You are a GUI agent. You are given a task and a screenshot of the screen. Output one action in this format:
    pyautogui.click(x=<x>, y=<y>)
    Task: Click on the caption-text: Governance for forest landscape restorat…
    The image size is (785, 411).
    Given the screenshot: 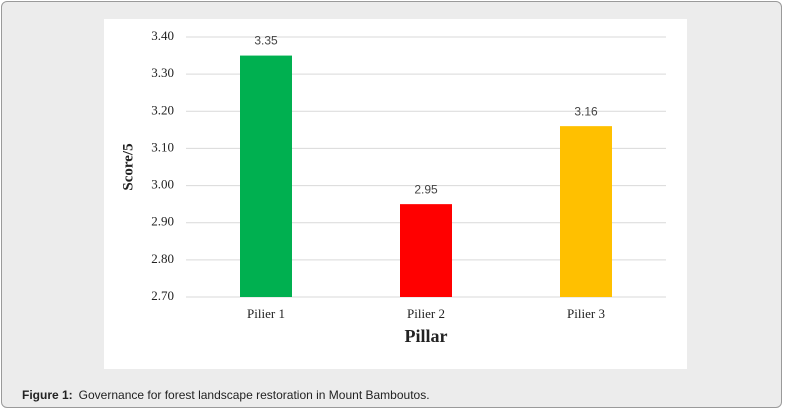 What is the action you would take?
    pyautogui.click(x=254, y=395)
    